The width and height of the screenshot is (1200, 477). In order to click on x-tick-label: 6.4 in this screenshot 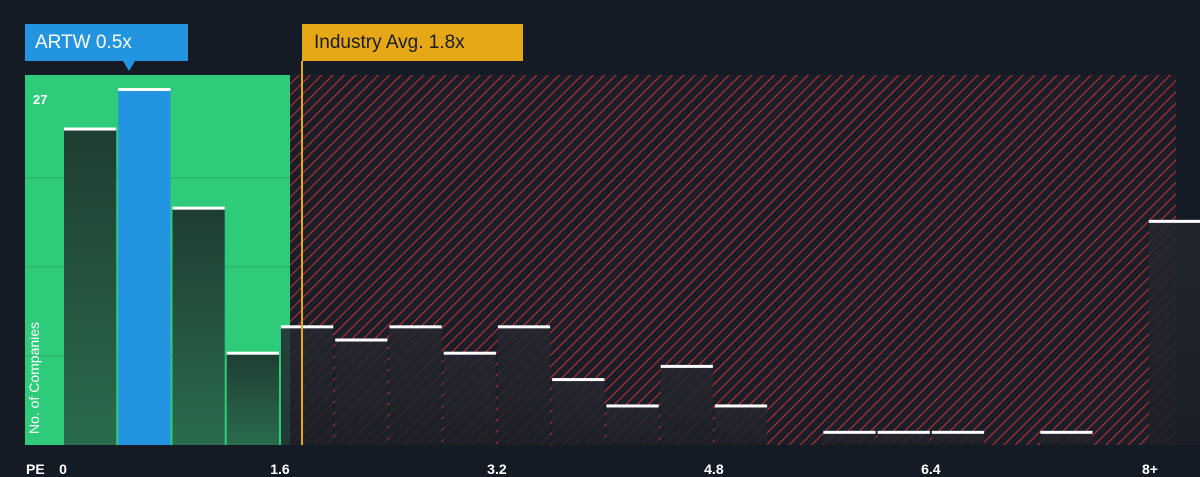, I will do `click(931, 469)`.